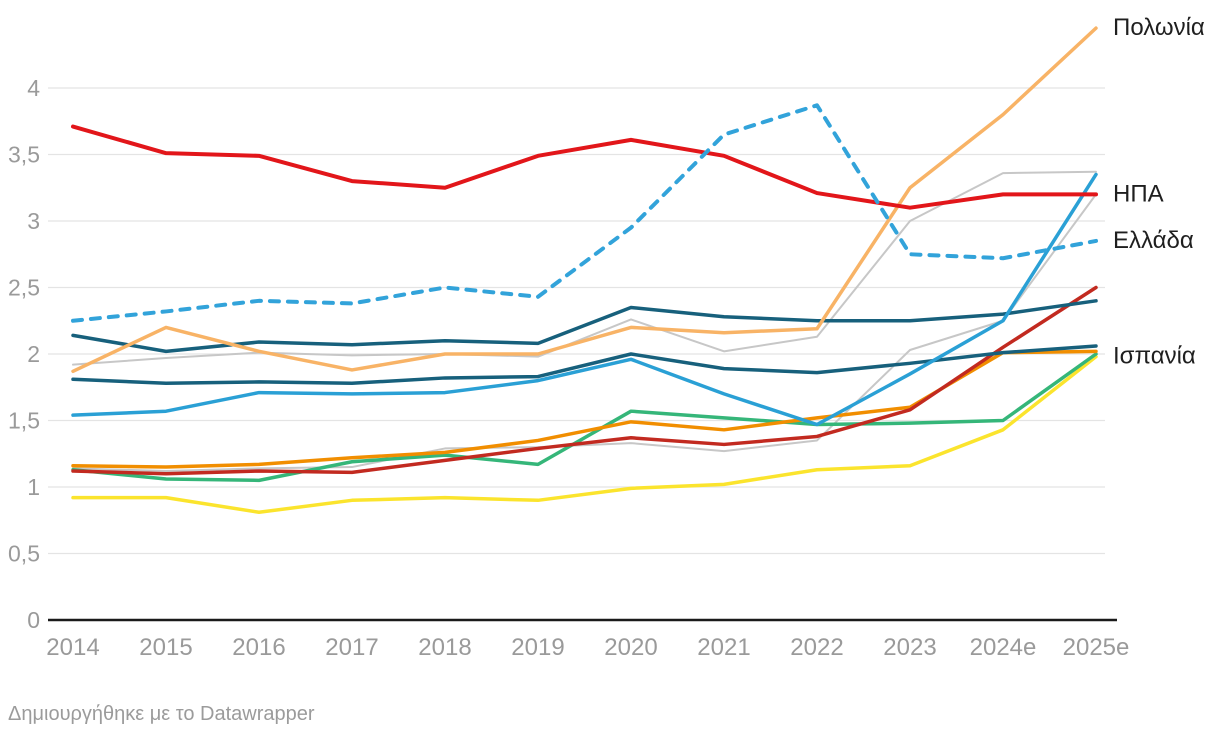 The height and width of the screenshot is (738, 1220). What do you see at coordinates (1096, 647) in the screenshot?
I see `x-tick-label: 2025e` at bounding box center [1096, 647].